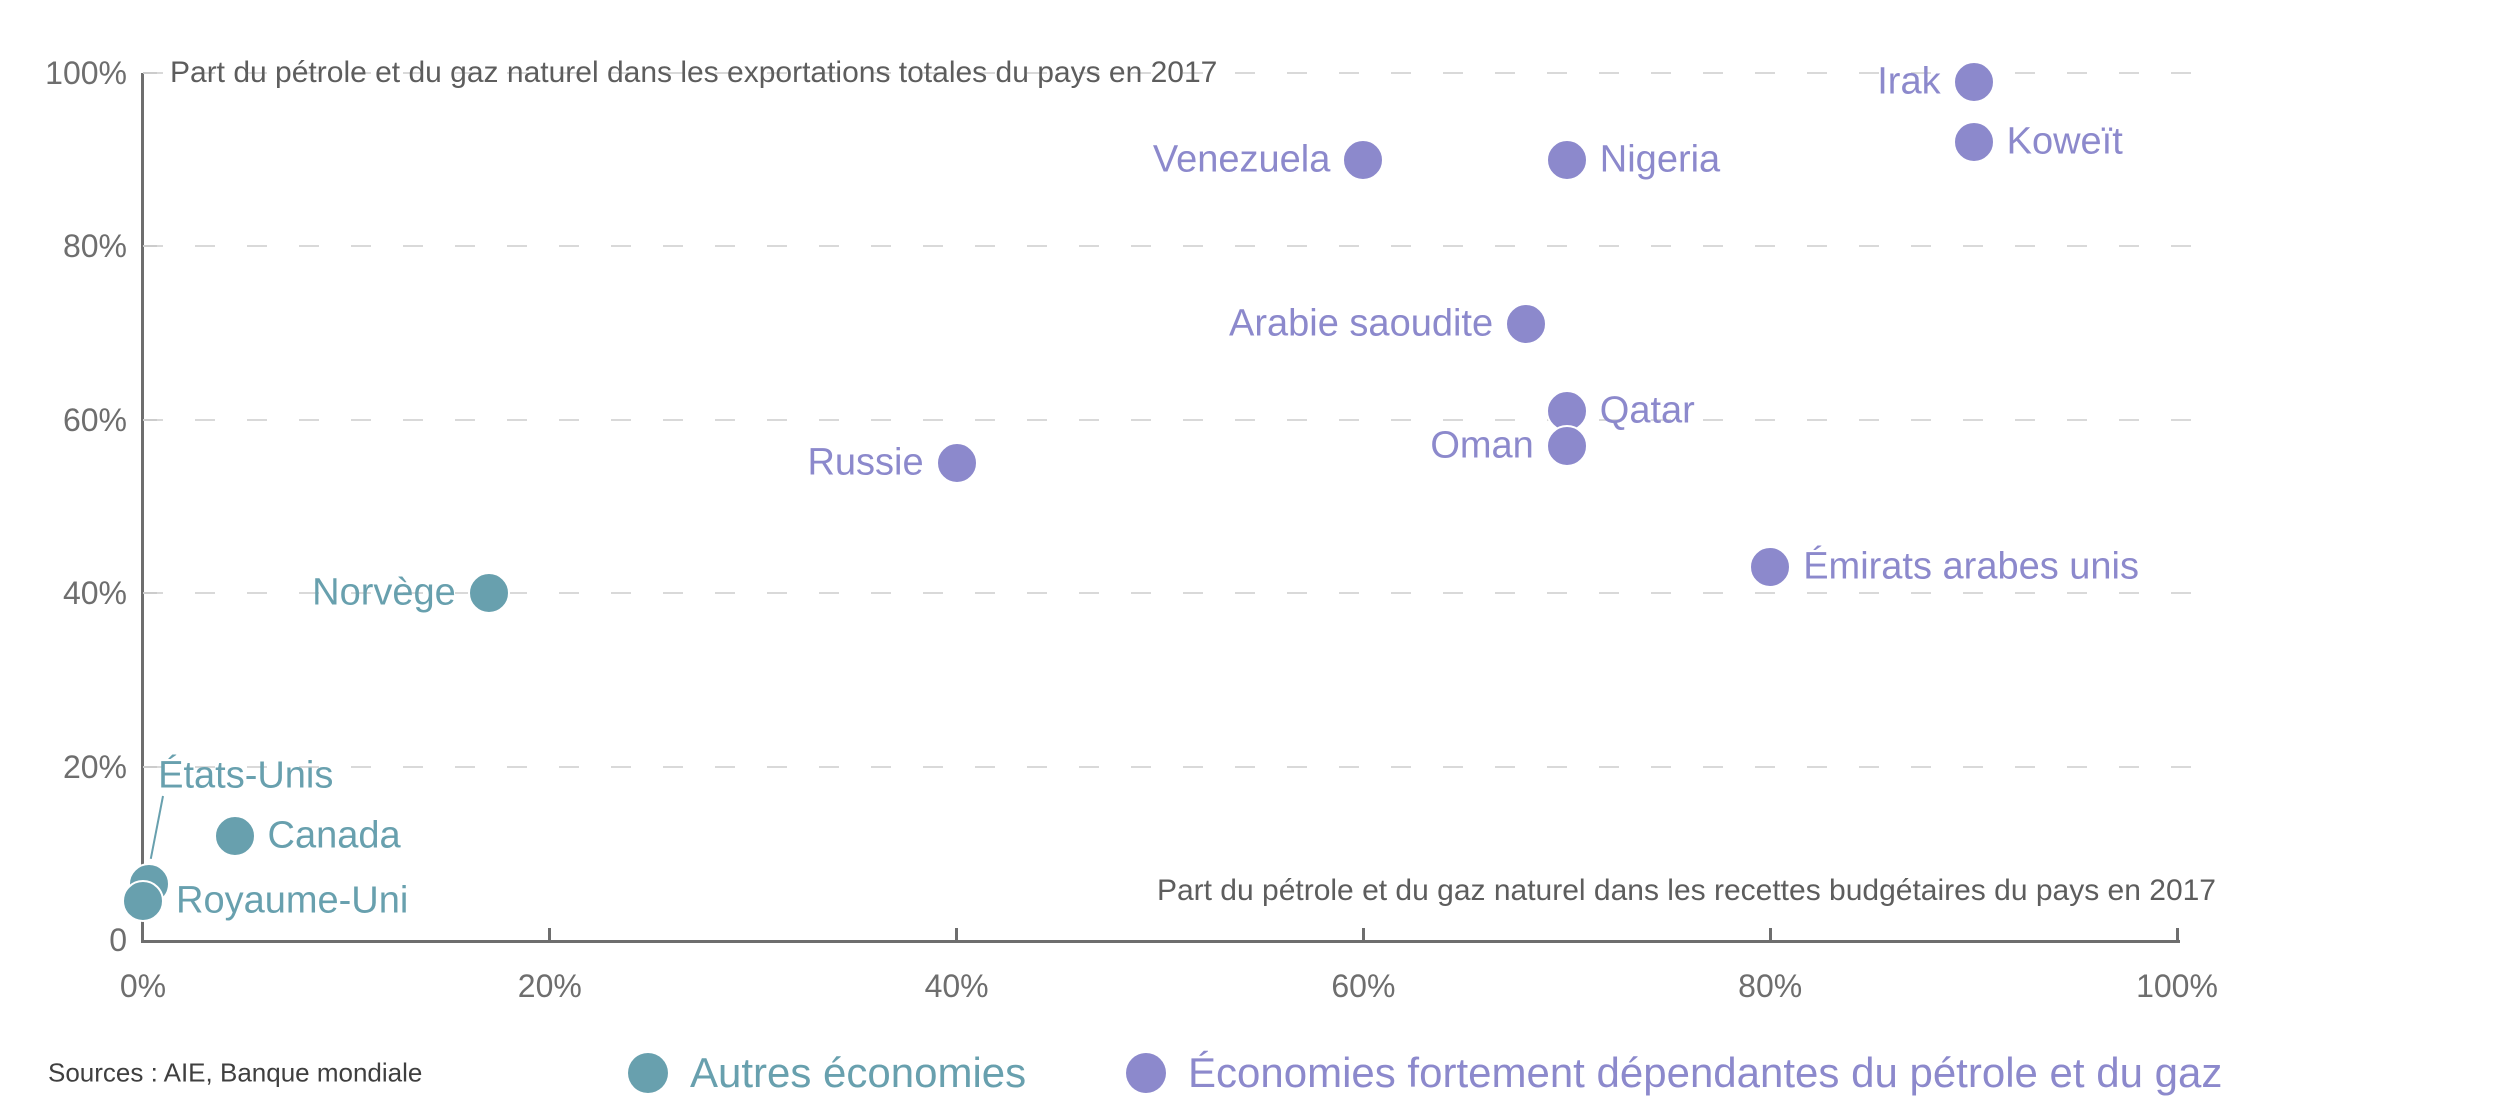 The height and width of the screenshot is (1119, 2500). I want to click on data-point-nigeria, so click(1566, 159).